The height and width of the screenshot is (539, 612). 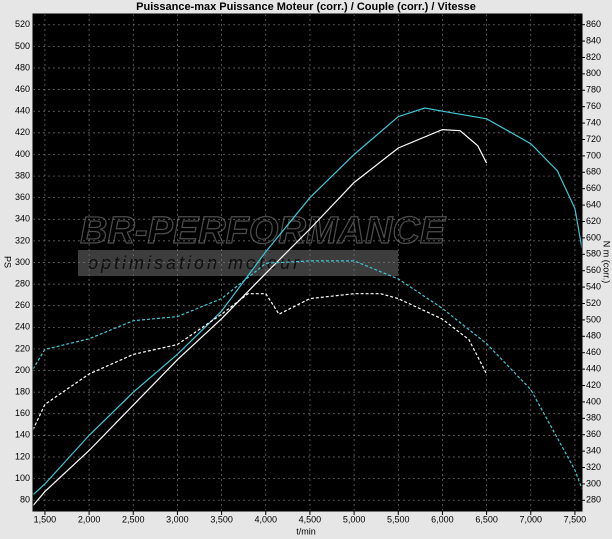 I want to click on y-tick-label: 100, so click(x=22, y=478).